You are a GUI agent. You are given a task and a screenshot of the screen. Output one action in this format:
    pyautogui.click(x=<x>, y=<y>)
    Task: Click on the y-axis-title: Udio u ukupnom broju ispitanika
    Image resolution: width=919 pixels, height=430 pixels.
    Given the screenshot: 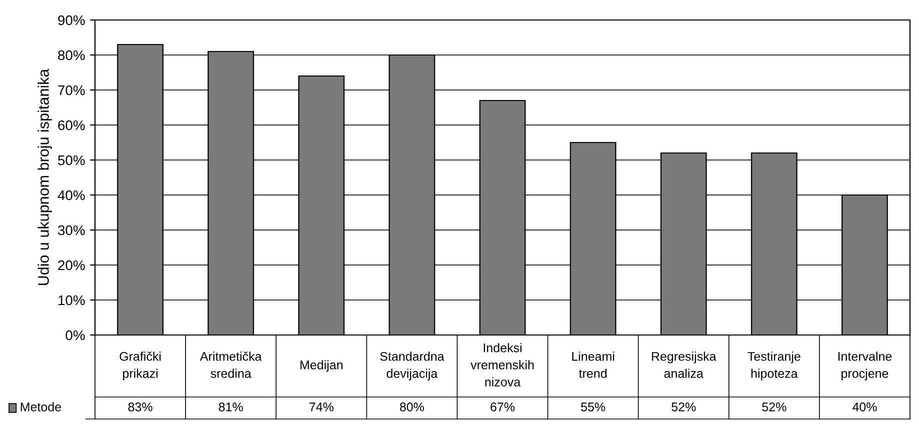 What is the action you would take?
    pyautogui.click(x=45, y=177)
    